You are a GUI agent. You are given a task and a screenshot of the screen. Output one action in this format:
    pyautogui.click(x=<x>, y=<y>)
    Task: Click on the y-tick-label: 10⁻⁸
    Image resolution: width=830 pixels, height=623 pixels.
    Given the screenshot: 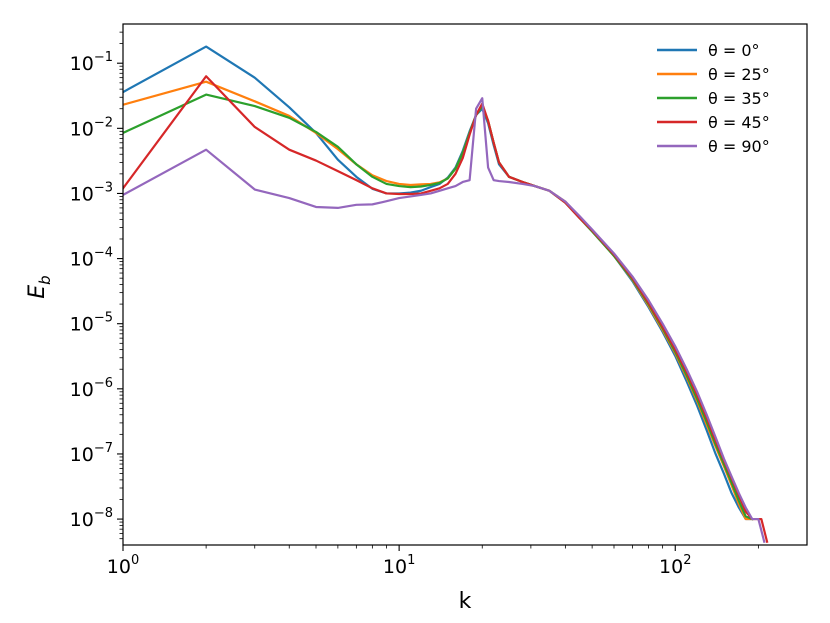 What is the action you would take?
    pyautogui.click(x=91, y=518)
    